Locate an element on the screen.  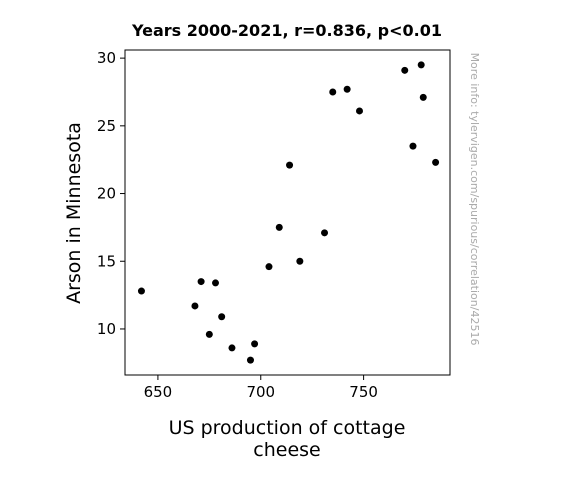
x-tick-label-700: 700 is located at coordinates (260, 392).